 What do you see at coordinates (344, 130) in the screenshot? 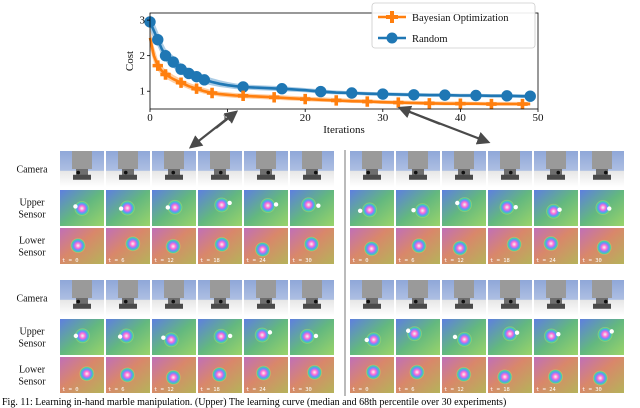
I see `x-axis-label: Iterations` at bounding box center [344, 130].